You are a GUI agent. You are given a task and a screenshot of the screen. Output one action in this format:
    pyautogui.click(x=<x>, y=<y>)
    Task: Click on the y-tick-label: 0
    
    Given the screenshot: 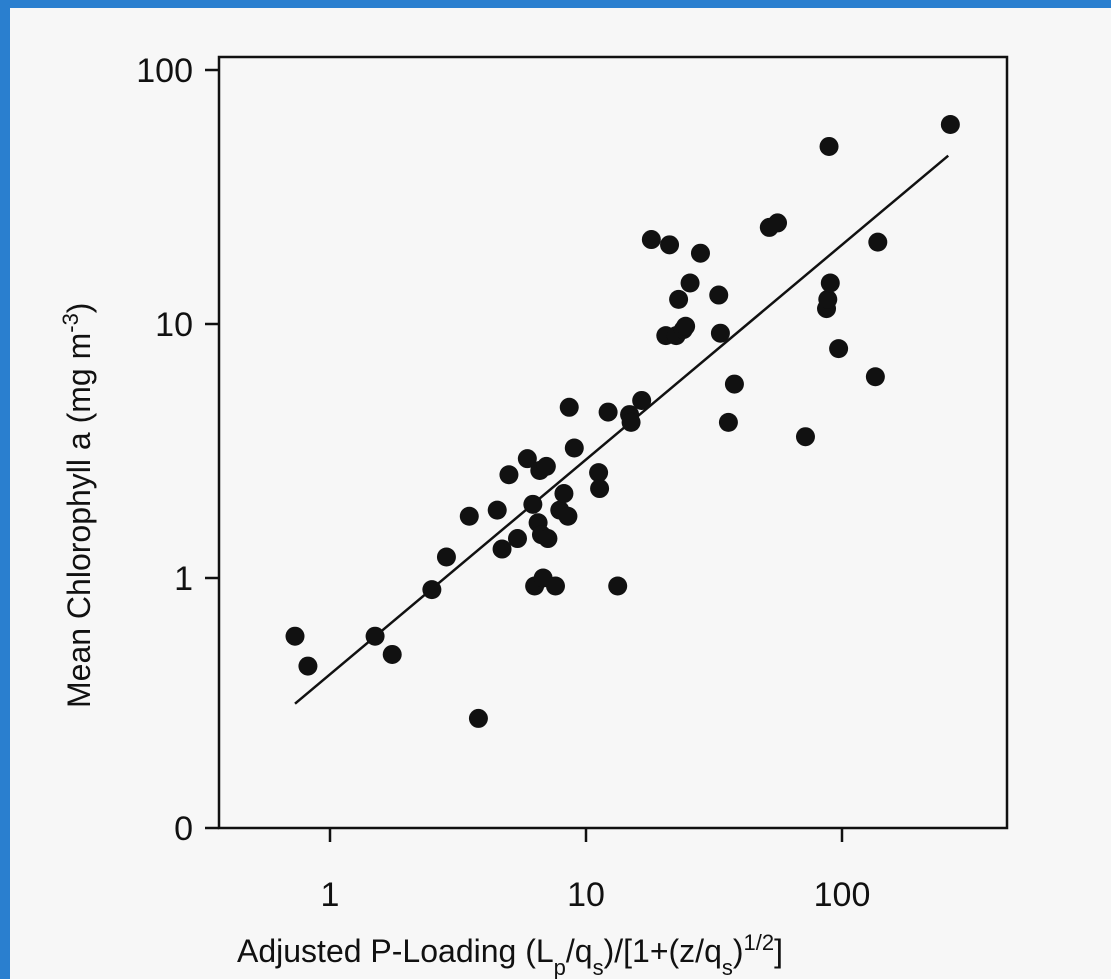 What is the action you would take?
    pyautogui.click(x=183, y=829)
    